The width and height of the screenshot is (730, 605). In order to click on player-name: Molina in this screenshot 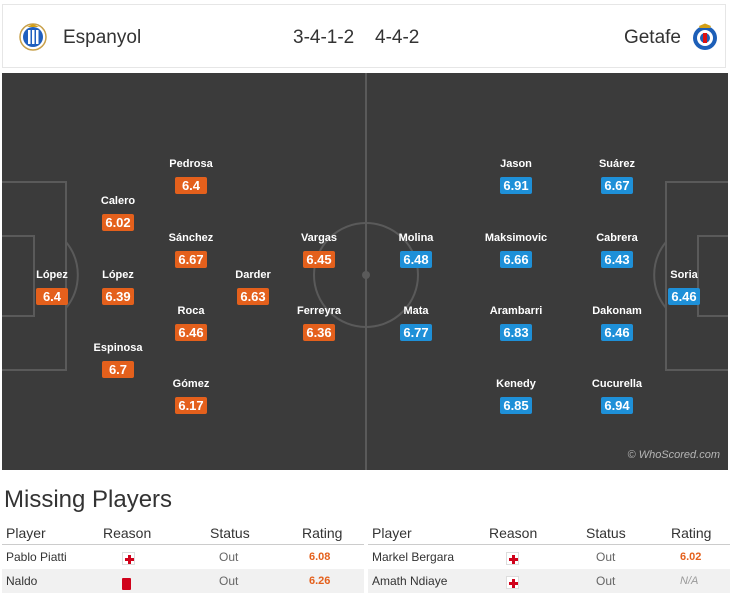, I will do `click(416, 238)`.